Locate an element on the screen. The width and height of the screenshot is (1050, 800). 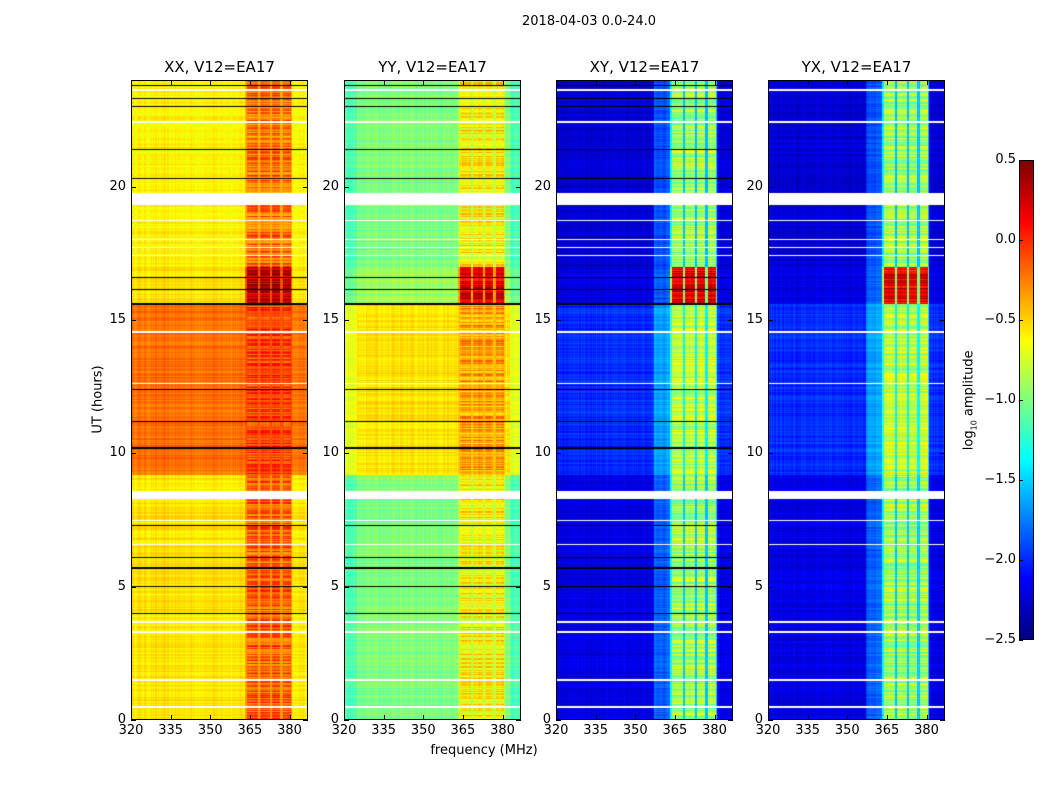
colorbar-tick-label: −2.5 is located at coordinates (1000, 639).